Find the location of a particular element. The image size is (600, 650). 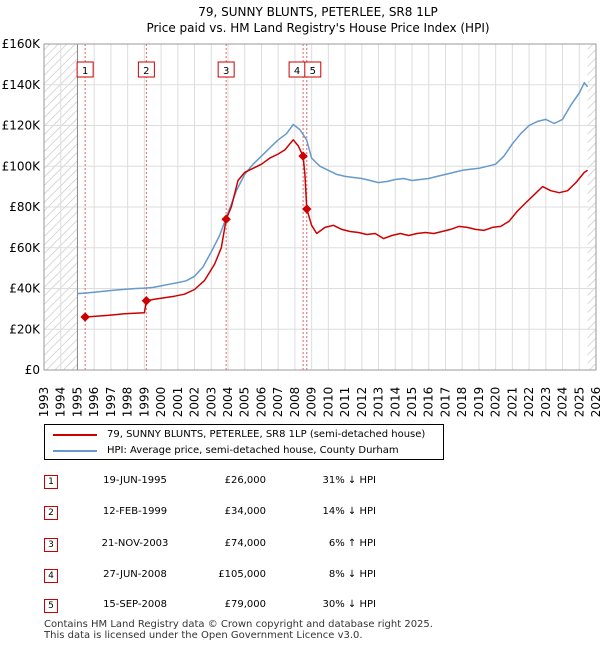

y-tick-label: £160K is located at coordinates (22, 44).